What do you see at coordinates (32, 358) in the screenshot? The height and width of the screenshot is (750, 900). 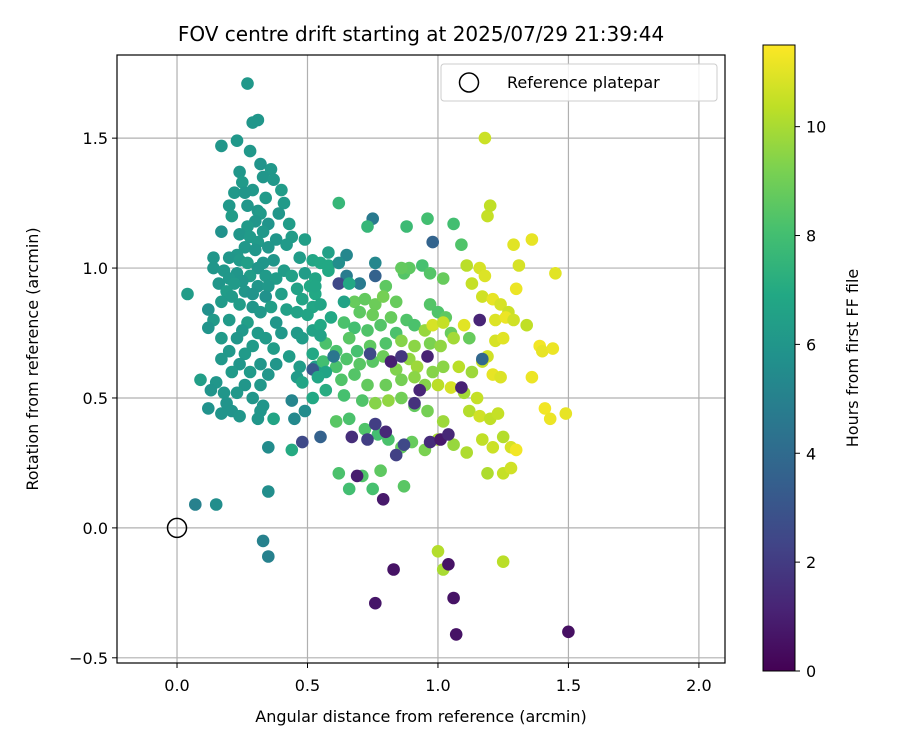 I see `y-axis-label: Rotation from reference (arcmin)` at bounding box center [32, 358].